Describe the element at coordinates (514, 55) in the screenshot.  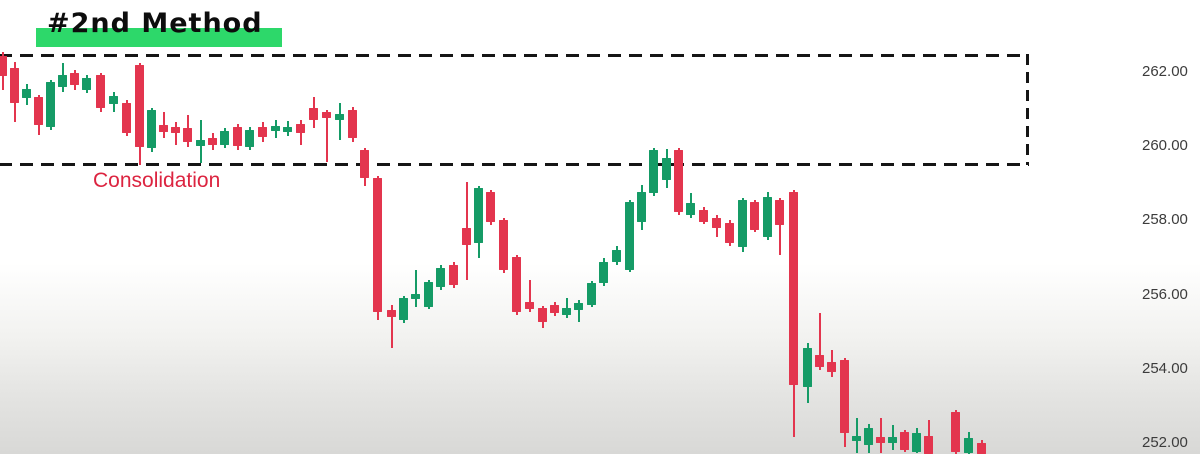
I see `consolidation-box-top-edge` at that location.